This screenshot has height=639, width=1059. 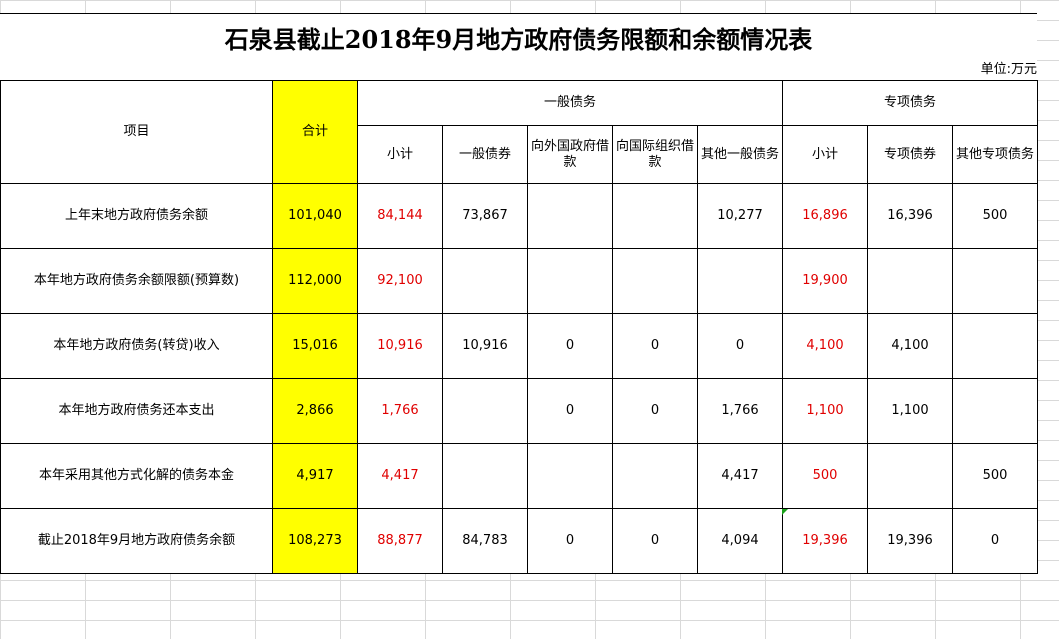 What do you see at coordinates (315, 346) in the screenshot?
I see `cell-total: 15,016` at bounding box center [315, 346].